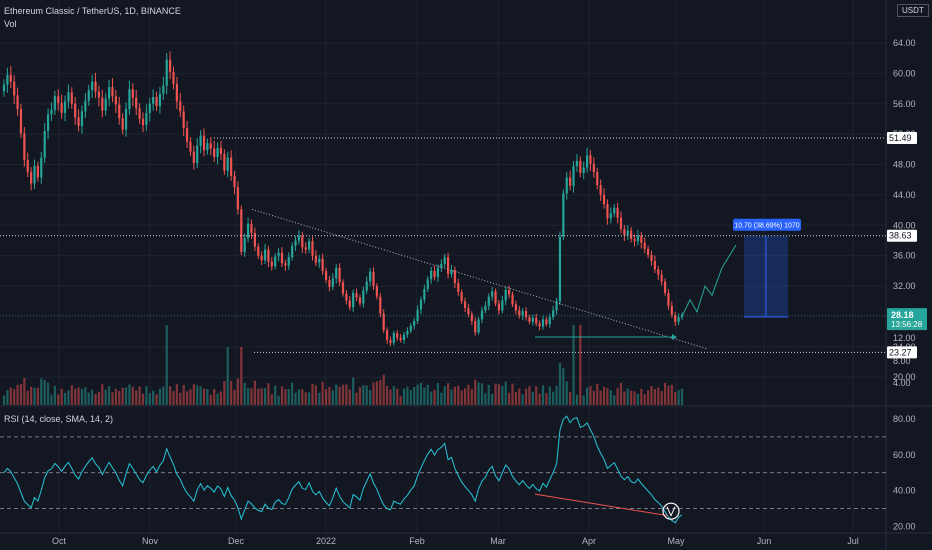 Image resolution: width=932 pixels, height=550 pixels. I want to click on rsi-check-mark, so click(671, 511).